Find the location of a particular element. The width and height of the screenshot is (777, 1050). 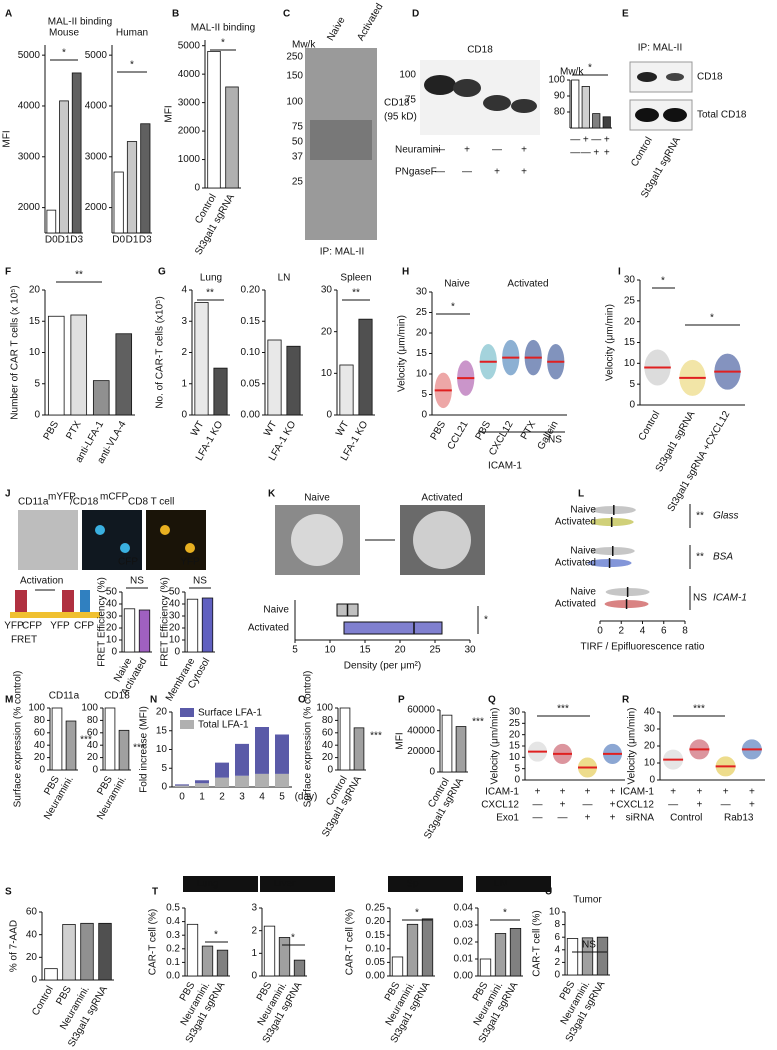

x-tick-label: D0 is located at coordinates (51, 240).